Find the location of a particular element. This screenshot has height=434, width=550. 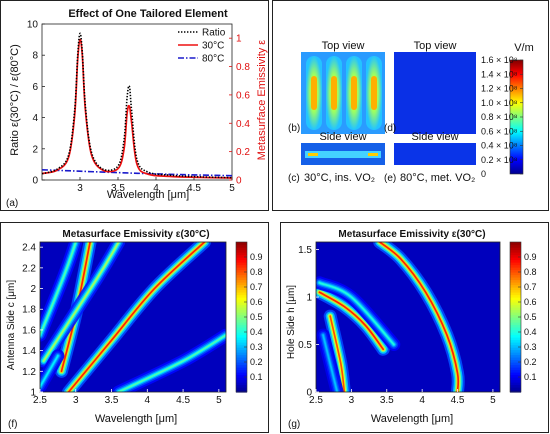

legend-label: Ratio is located at coordinates (214, 33).